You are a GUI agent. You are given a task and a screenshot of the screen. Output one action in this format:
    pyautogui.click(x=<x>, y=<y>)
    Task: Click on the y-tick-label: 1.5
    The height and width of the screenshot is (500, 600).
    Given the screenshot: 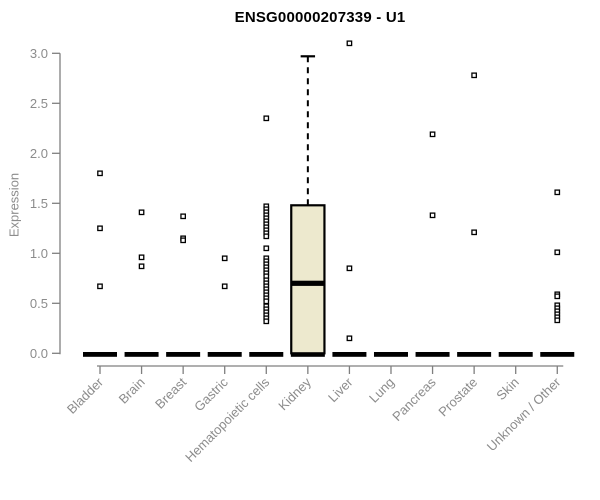 What is the action you would take?
    pyautogui.click(x=39, y=203)
    